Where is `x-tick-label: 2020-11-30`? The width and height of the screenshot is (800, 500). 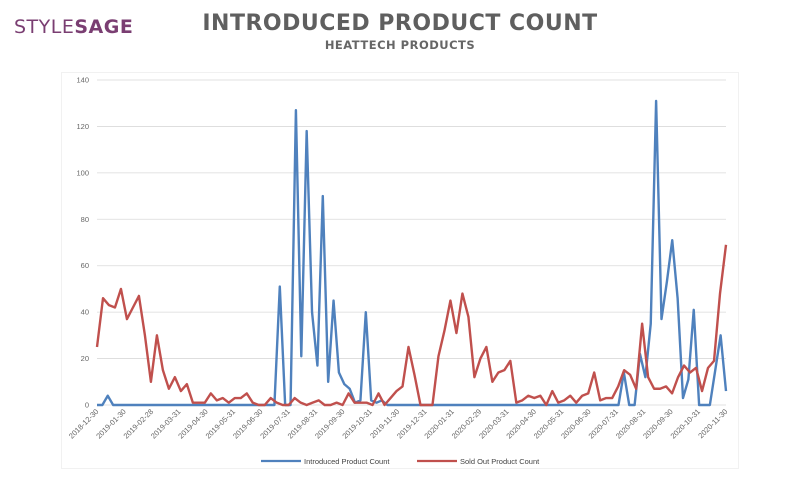
x-tick-label: 2020-11-30 is located at coordinates (712, 423).